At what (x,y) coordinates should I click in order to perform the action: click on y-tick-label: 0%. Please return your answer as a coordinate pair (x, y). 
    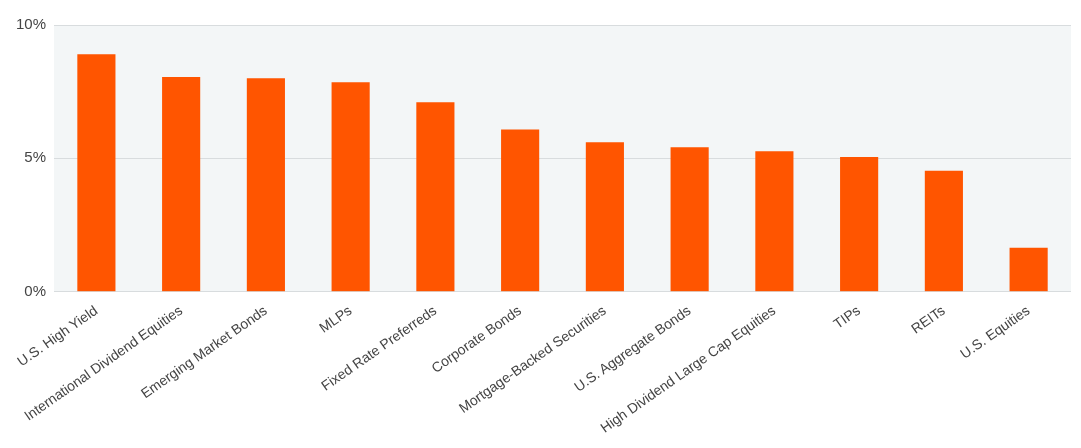
    Looking at the image, I should click on (35, 290).